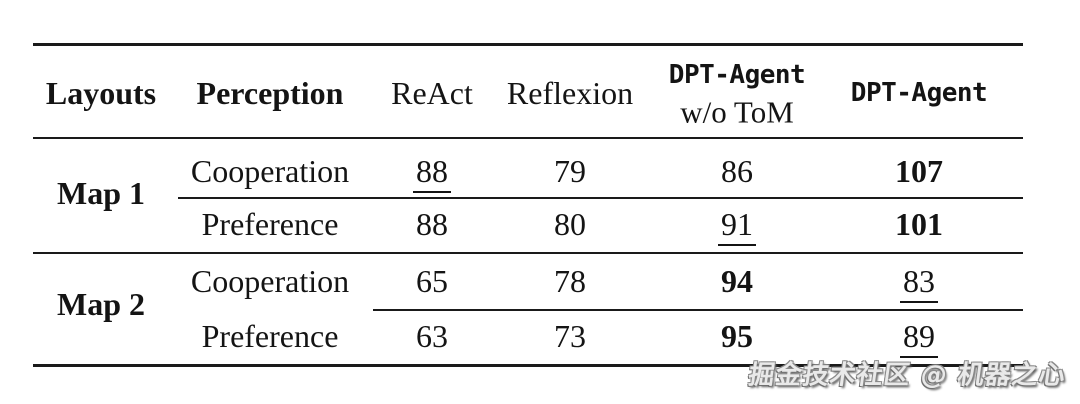 Image resolution: width=1080 pixels, height=404 pixels. What do you see at coordinates (919, 339) in the screenshot?
I see `cell-map2-preference-dpt-agent: 89` at bounding box center [919, 339].